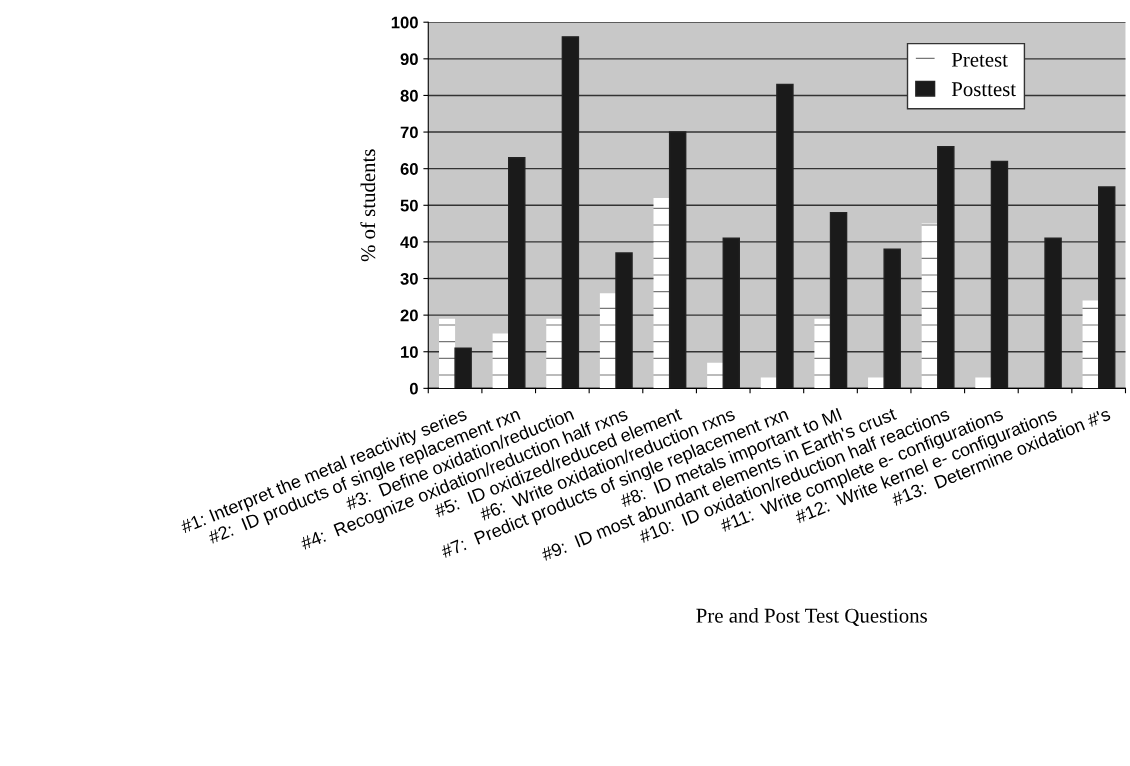  What do you see at coordinates (409, 205) in the screenshot?
I see `y-tick-label: 50` at bounding box center [409, 205].